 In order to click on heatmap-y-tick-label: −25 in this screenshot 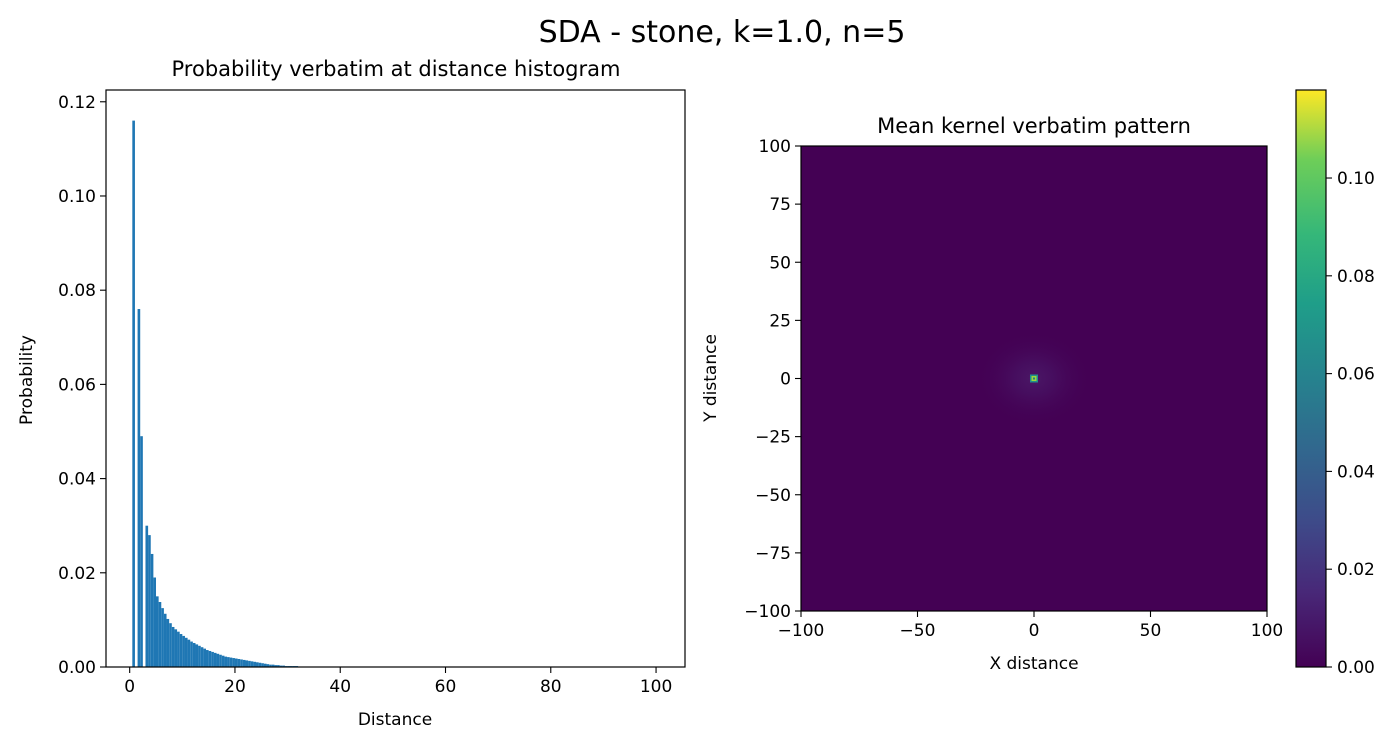, I will do `click(773, 438)`.